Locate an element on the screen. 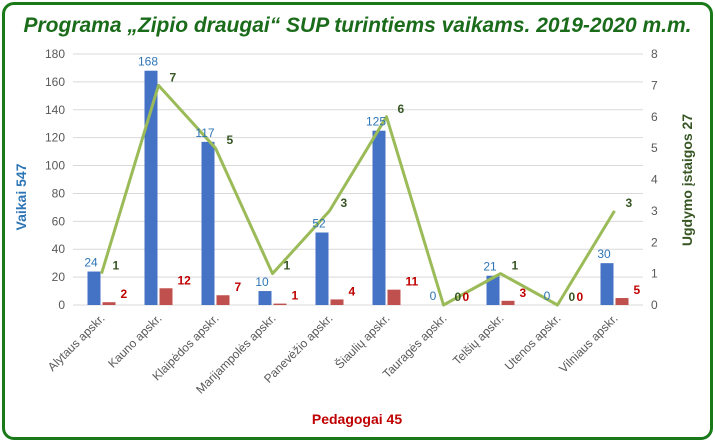  right-axis-ticks: 0 1 2 3 4 5 6 7 8 is located at coordinates (654, 179).